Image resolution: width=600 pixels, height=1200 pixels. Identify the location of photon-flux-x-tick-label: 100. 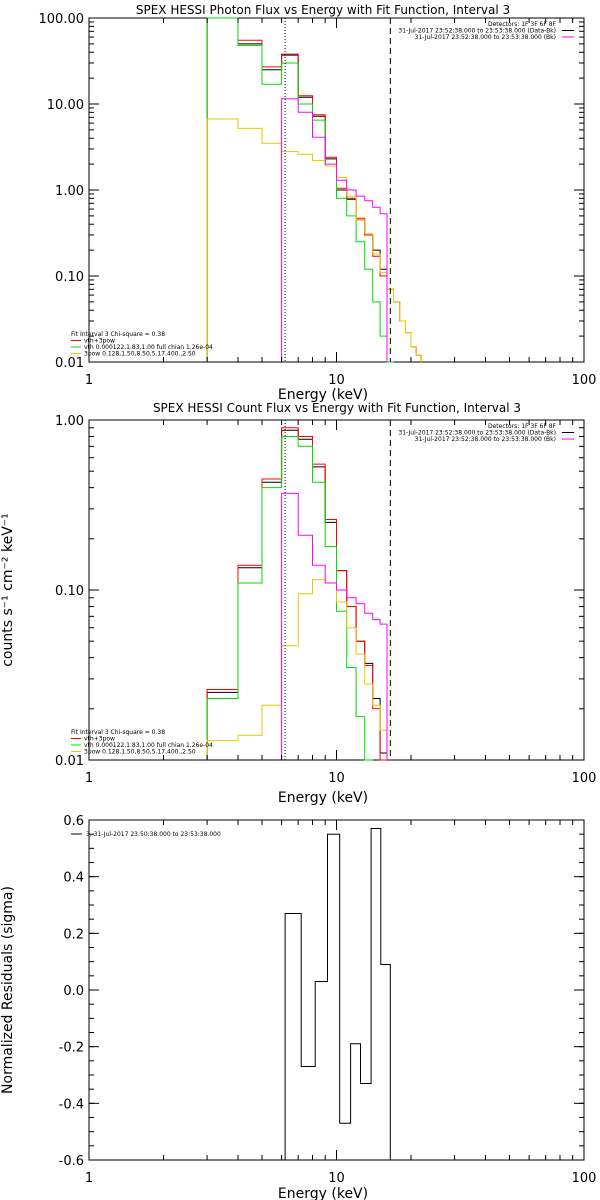
(584, 380).